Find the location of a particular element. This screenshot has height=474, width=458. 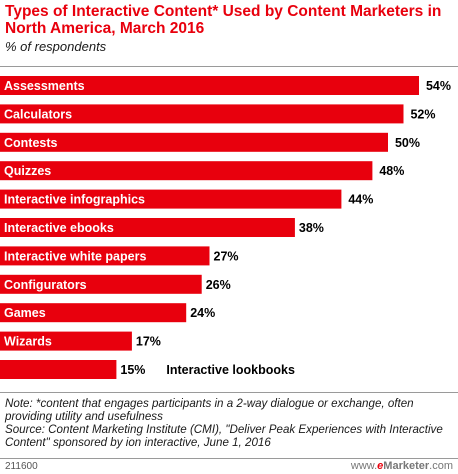

brand-name: Marketer is located at coordinates (406, 466).